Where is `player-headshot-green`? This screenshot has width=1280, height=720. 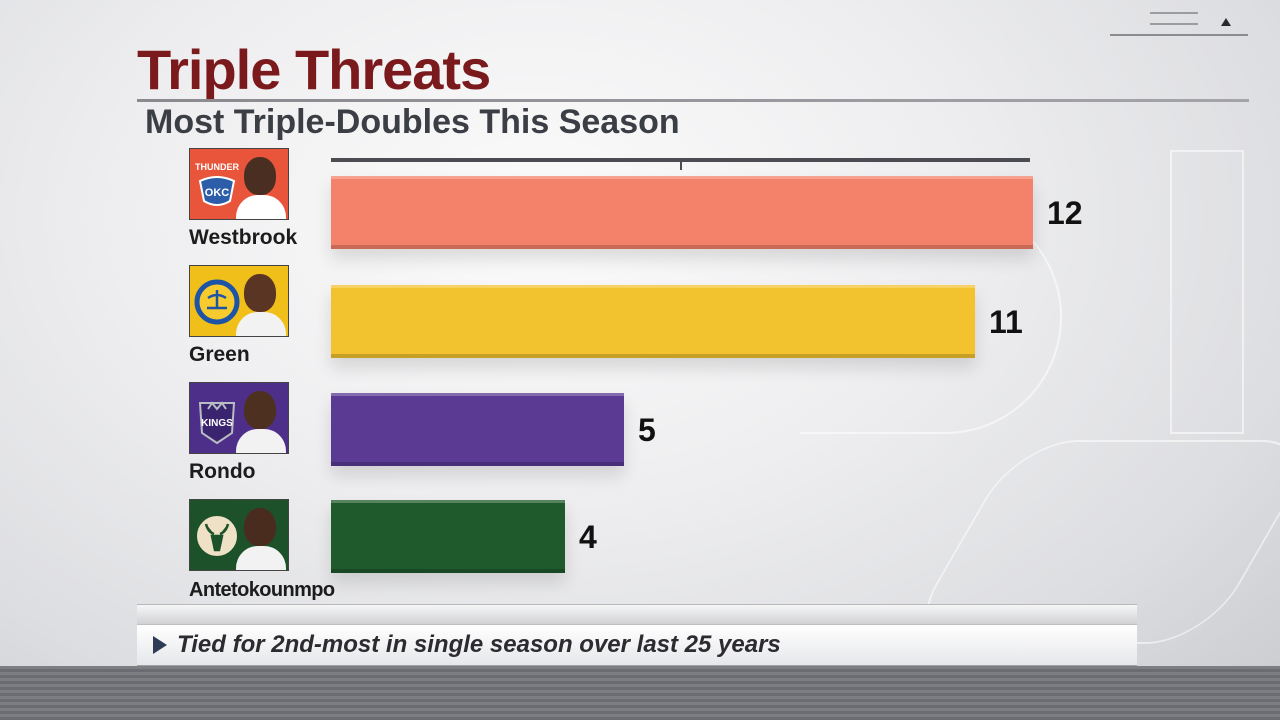
player-headshot-green is located at coordinates (239, 301).